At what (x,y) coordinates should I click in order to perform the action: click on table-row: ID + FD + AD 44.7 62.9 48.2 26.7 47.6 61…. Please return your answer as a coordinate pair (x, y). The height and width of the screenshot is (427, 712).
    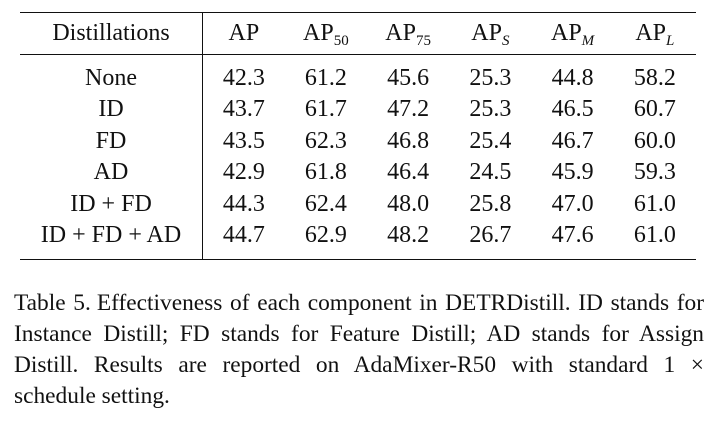
    Looking at the image, I should click on (358, 239).